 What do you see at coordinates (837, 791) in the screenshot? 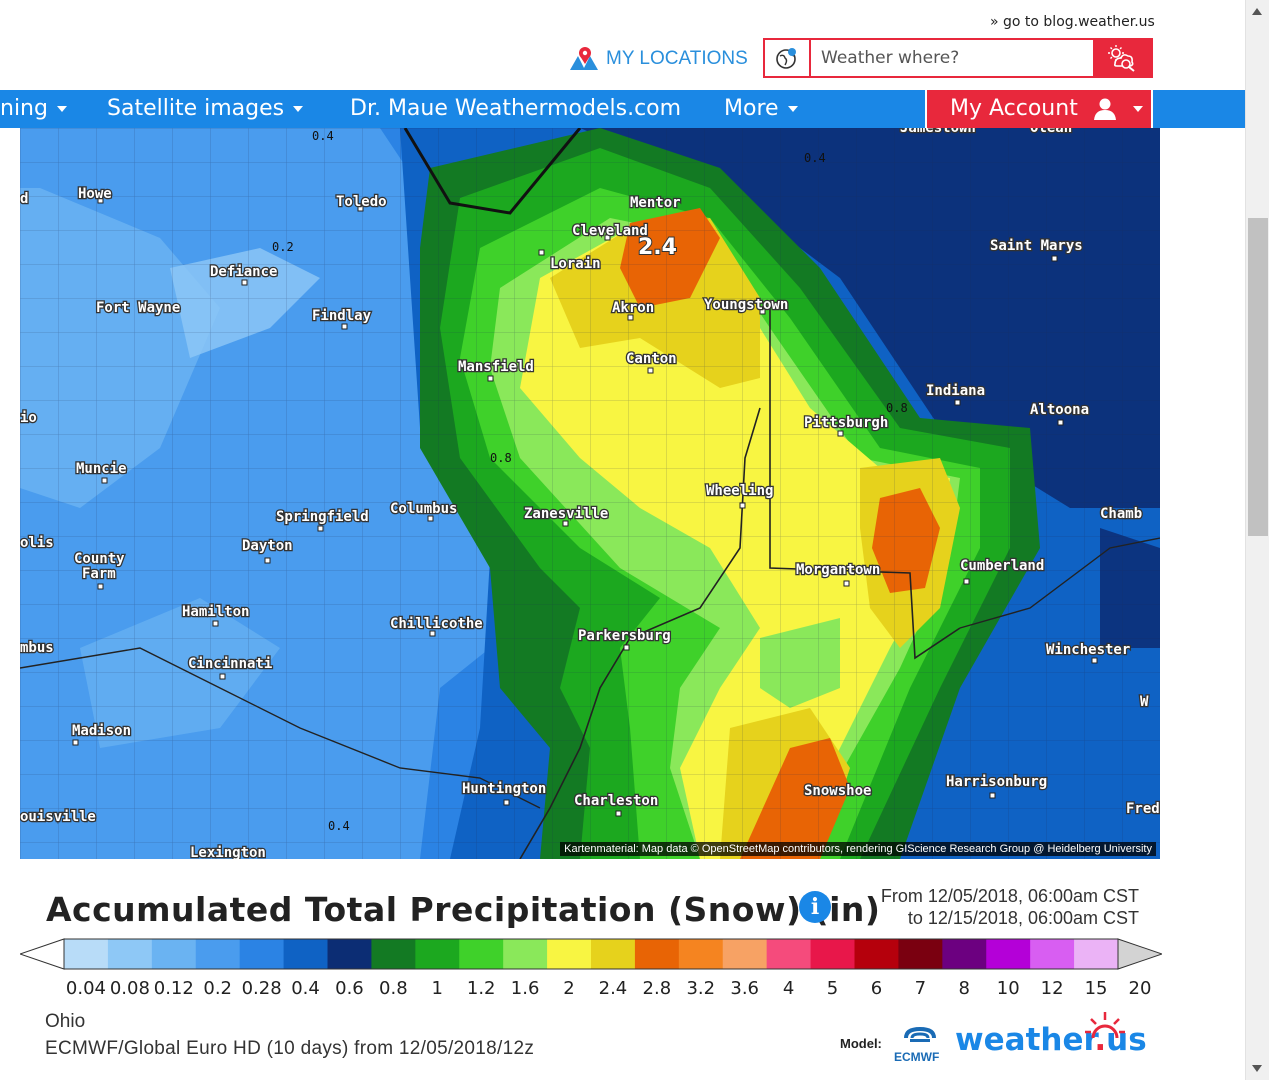
I see `svg-text: Snowshoe` at bounding box center [837, 791].